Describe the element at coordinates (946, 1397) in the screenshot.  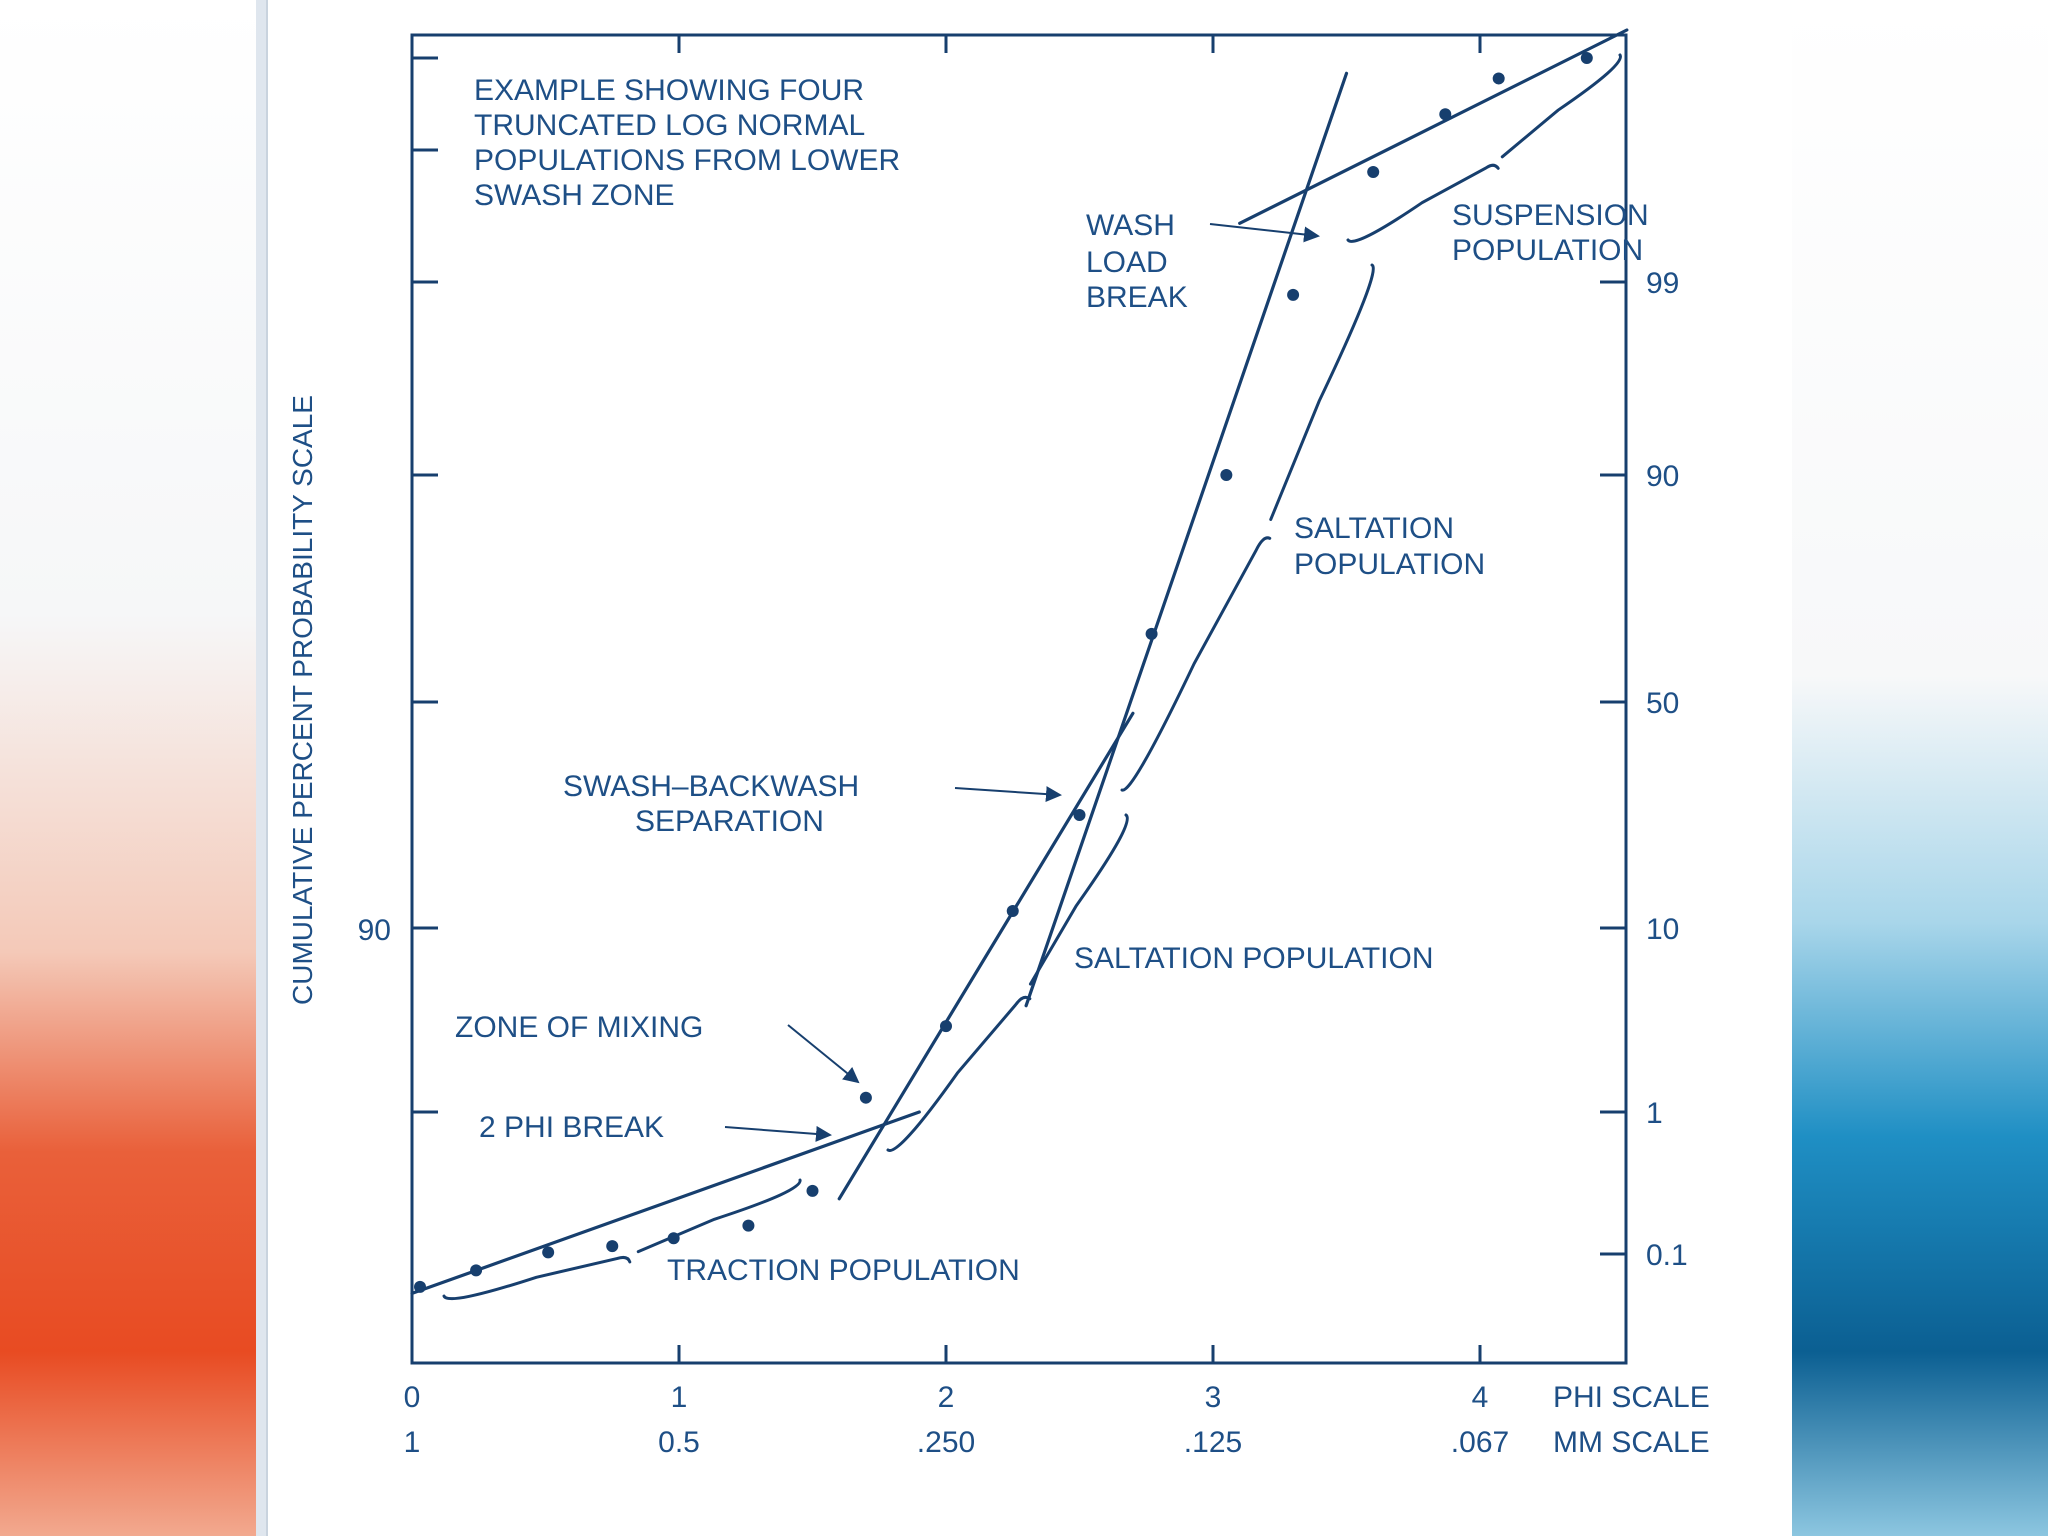
I see `x-tick-label-phi: 2` at that location.